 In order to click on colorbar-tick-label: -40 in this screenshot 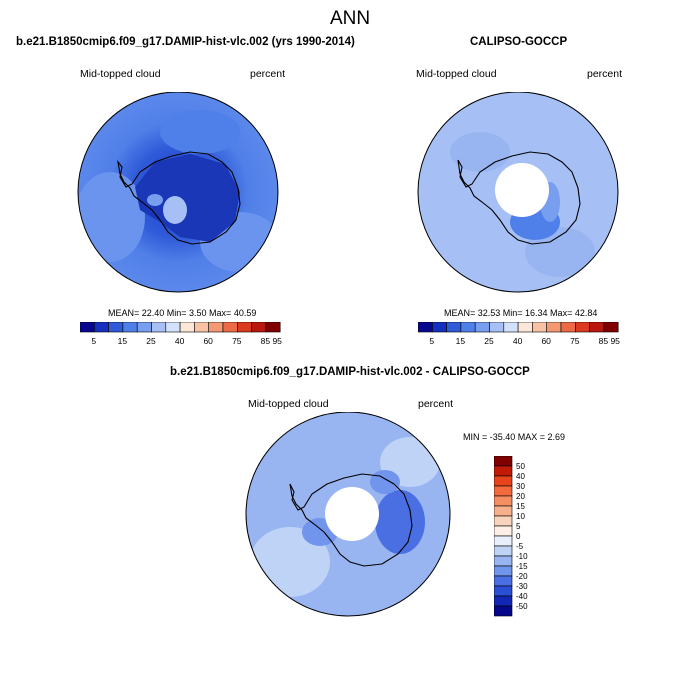, I will do `click(522, 596)`.